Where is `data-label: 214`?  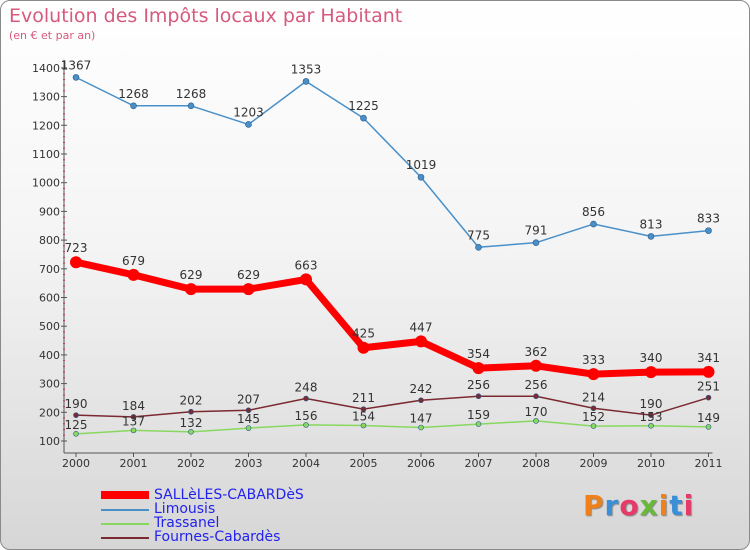
data-label: 214 is located at coordinates (593, 397).